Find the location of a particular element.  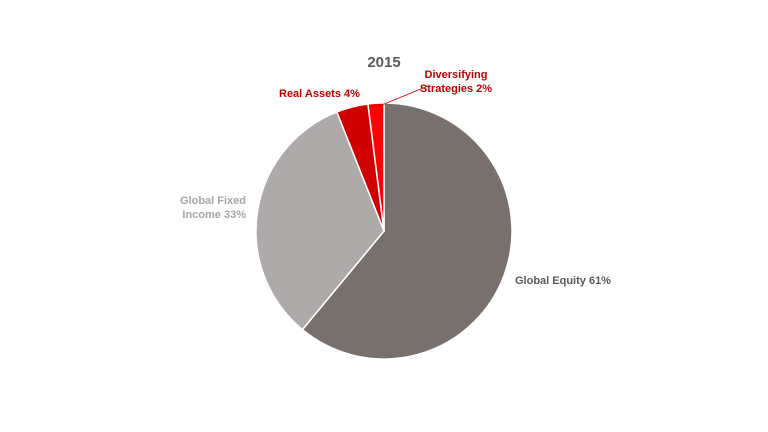

pie-slice-diversifying-strategies is located at coordinates (376, 167).